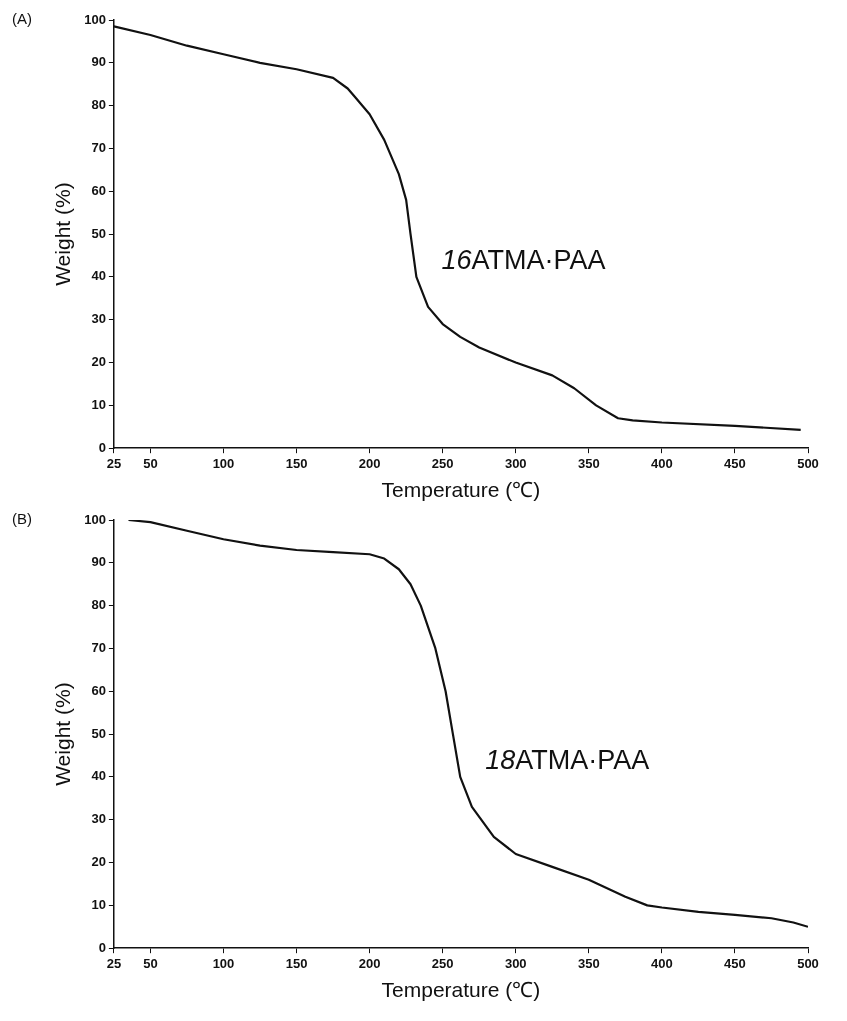  I want to click on chart-title: (A), so click(22, 19).